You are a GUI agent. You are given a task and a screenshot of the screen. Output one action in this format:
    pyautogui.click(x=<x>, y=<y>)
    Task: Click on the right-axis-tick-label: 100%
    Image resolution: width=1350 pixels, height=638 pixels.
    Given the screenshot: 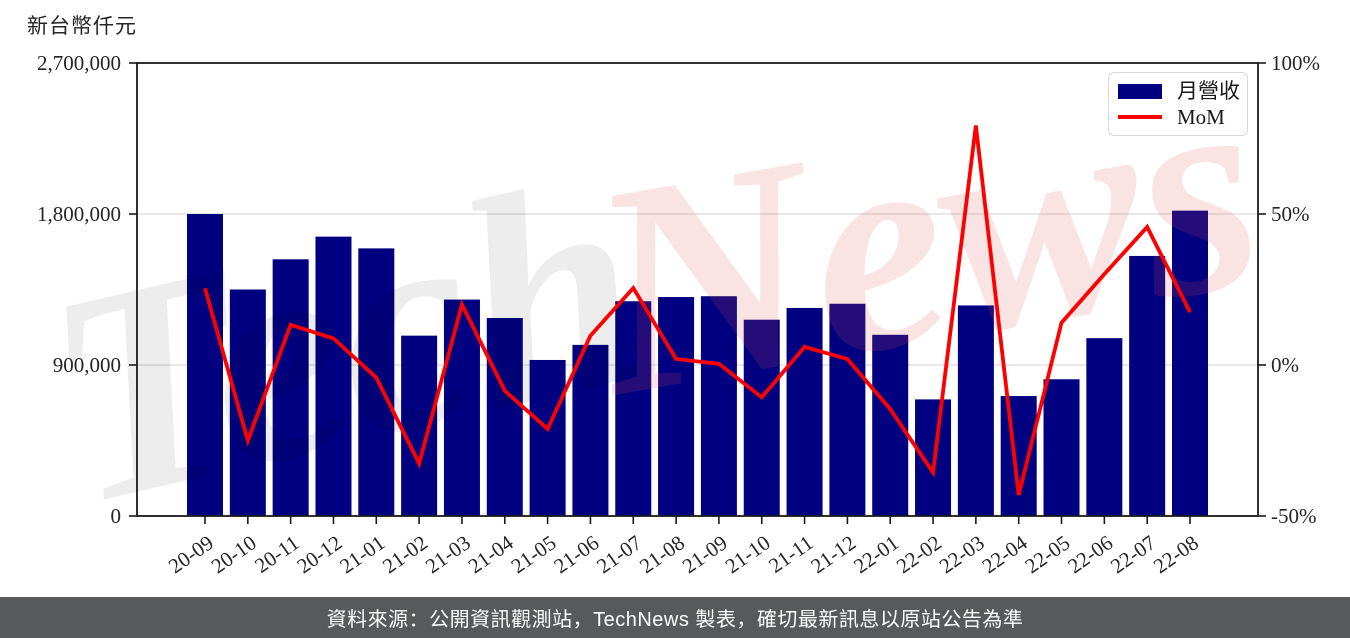 What is the action you would take?
    pyautogui.click(x=1295, y=63)
    